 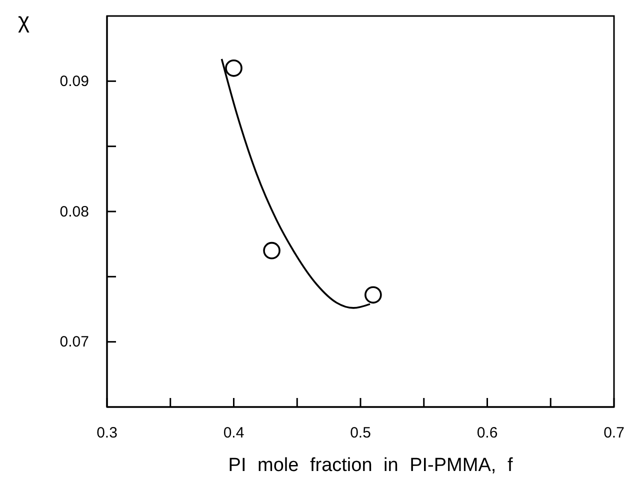 I want to click on x-tick-label: 0.3, so click(x=107, y=433).